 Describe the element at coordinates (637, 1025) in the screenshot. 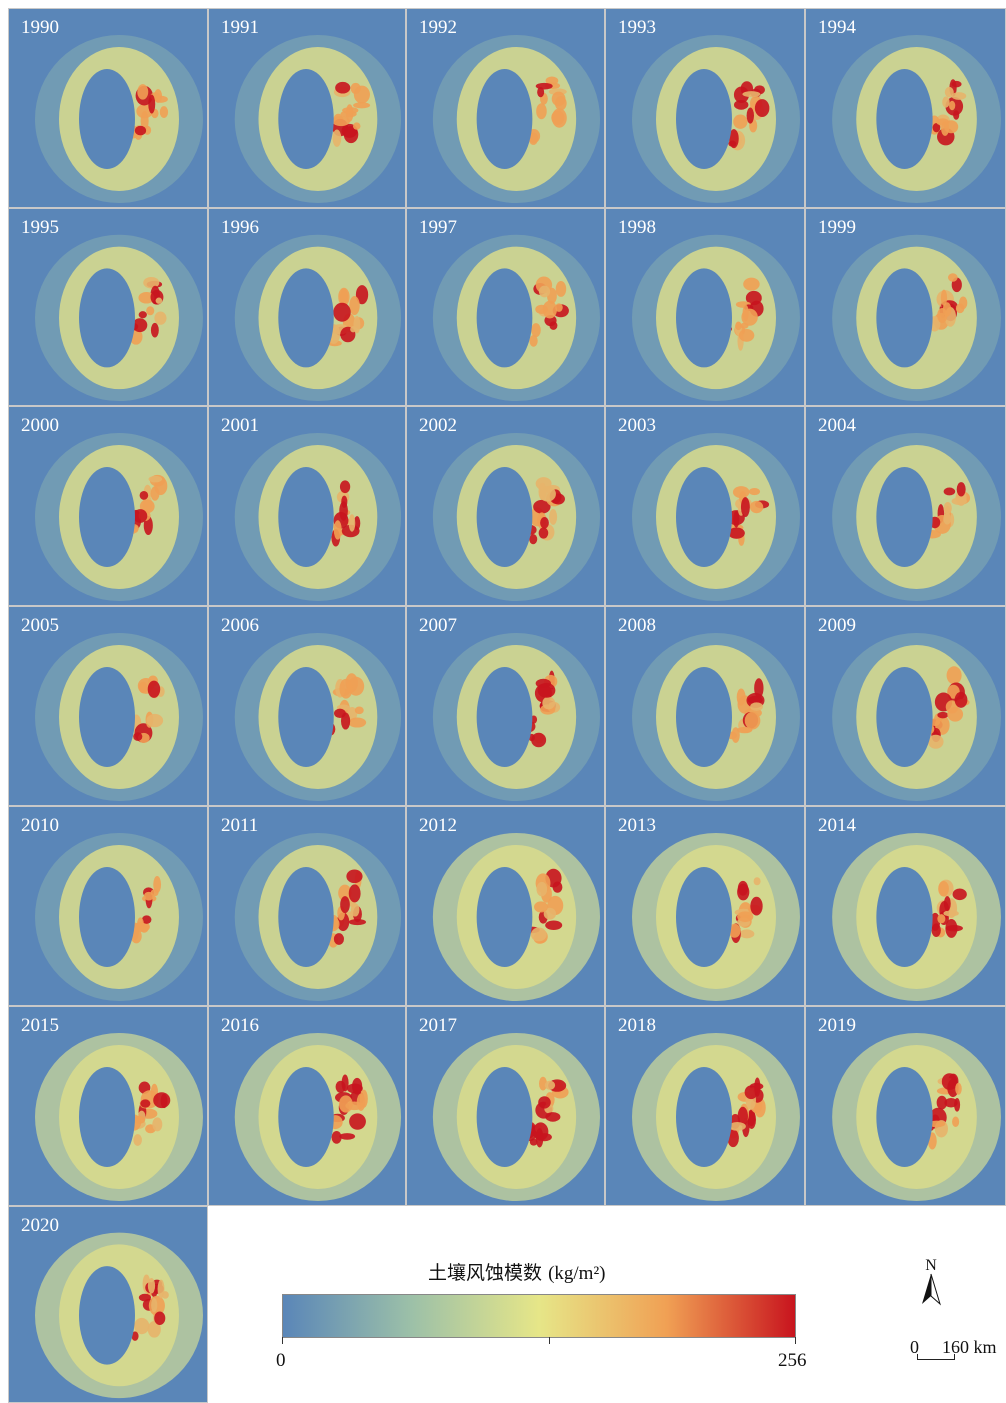

I see `year-label: 2018` at that location.